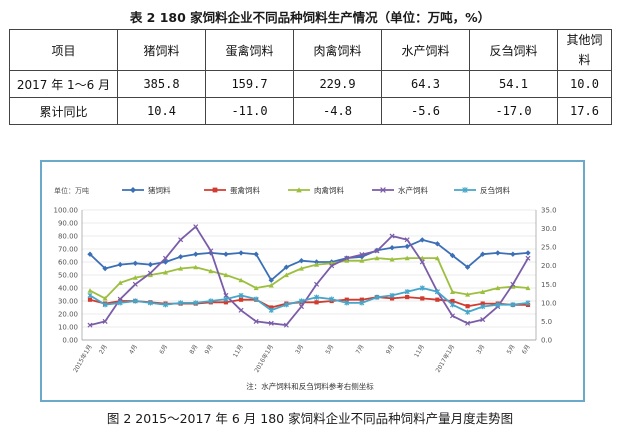  I want to click on left-tick-label: 0.00, so click(70, 341).